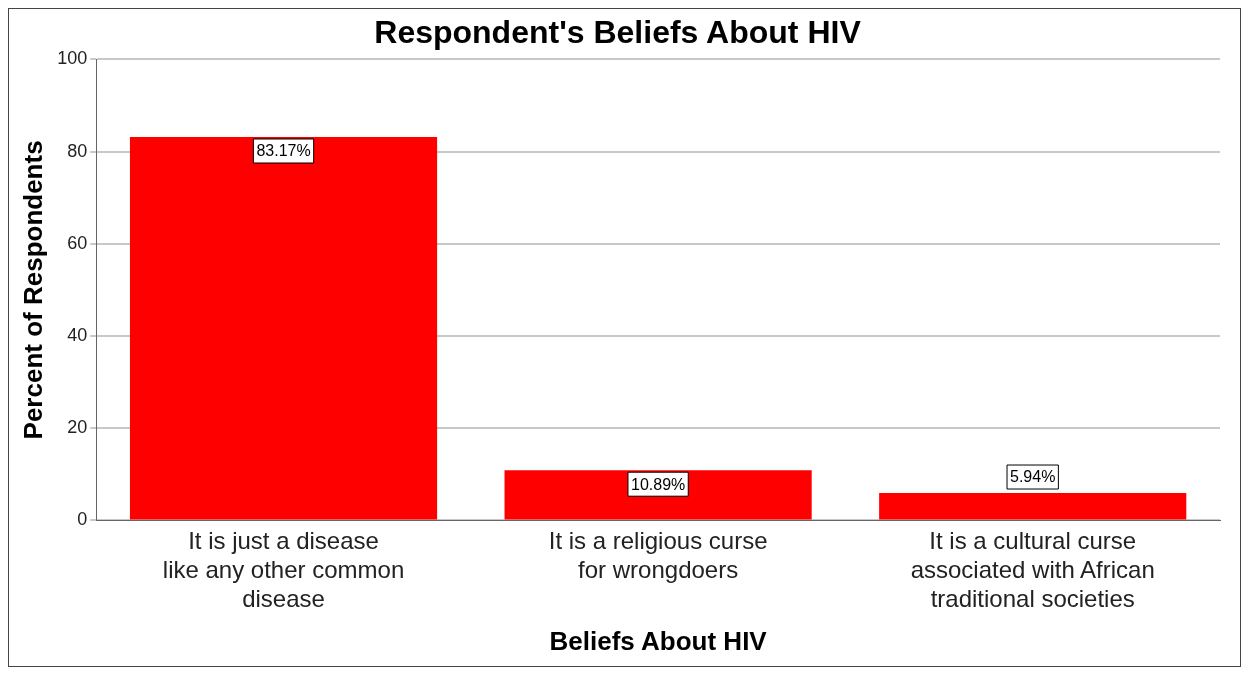 This screenshot has height=675, width=1249. I want to click on y-axis-title: Percent of Respondents, so click(32, 290).